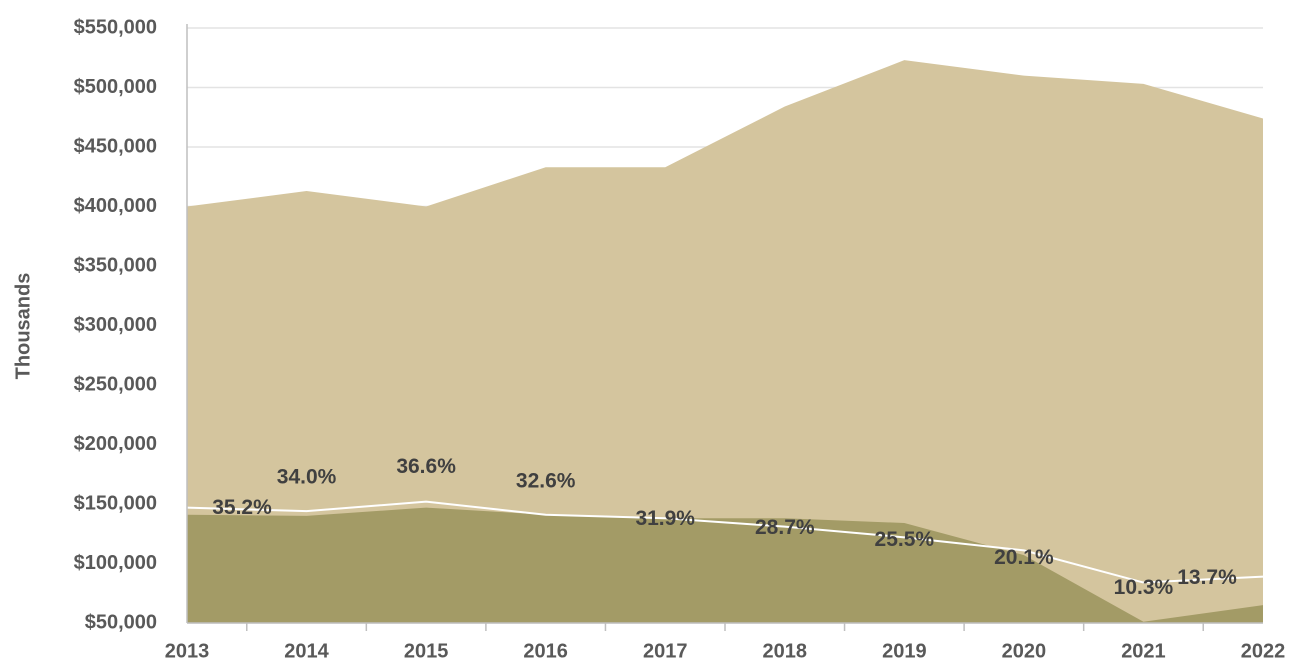 The image size is (1293, 666). I want to click on y-tick-label: $200,000, so click(115, 444).